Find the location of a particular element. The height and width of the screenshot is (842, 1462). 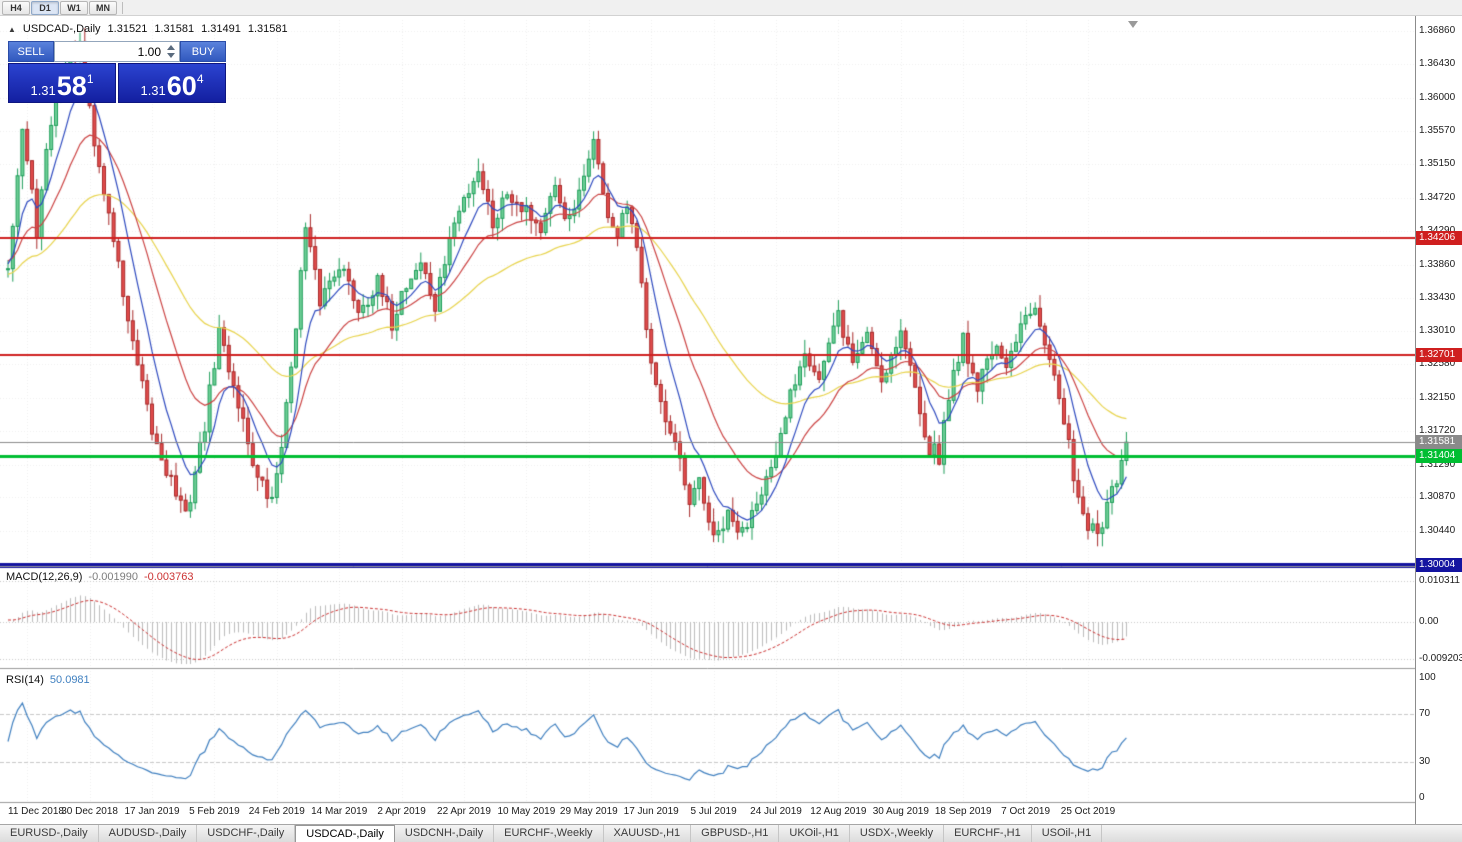

rsi-axis-tick: 70 is located at coordinates (1425, 713).